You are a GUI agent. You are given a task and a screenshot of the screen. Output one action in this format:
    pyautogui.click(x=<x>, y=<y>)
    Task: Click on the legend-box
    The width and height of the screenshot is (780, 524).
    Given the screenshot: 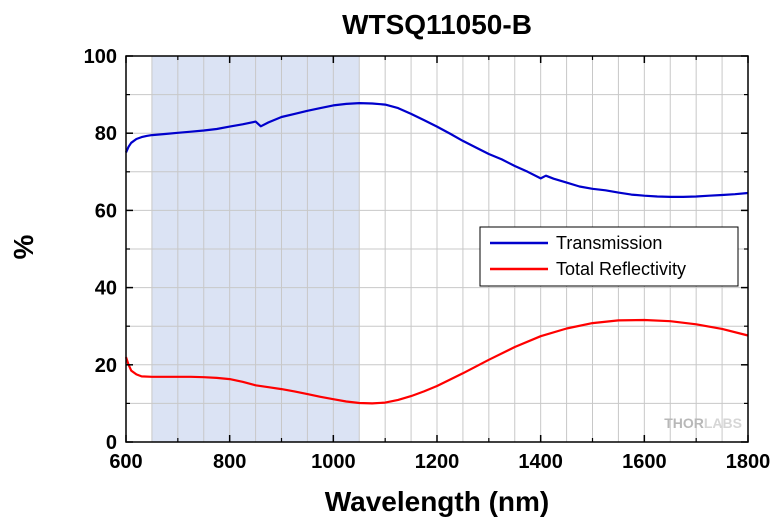 What is the action you would take?
    pyautogui.click(x=609, y=256)
    